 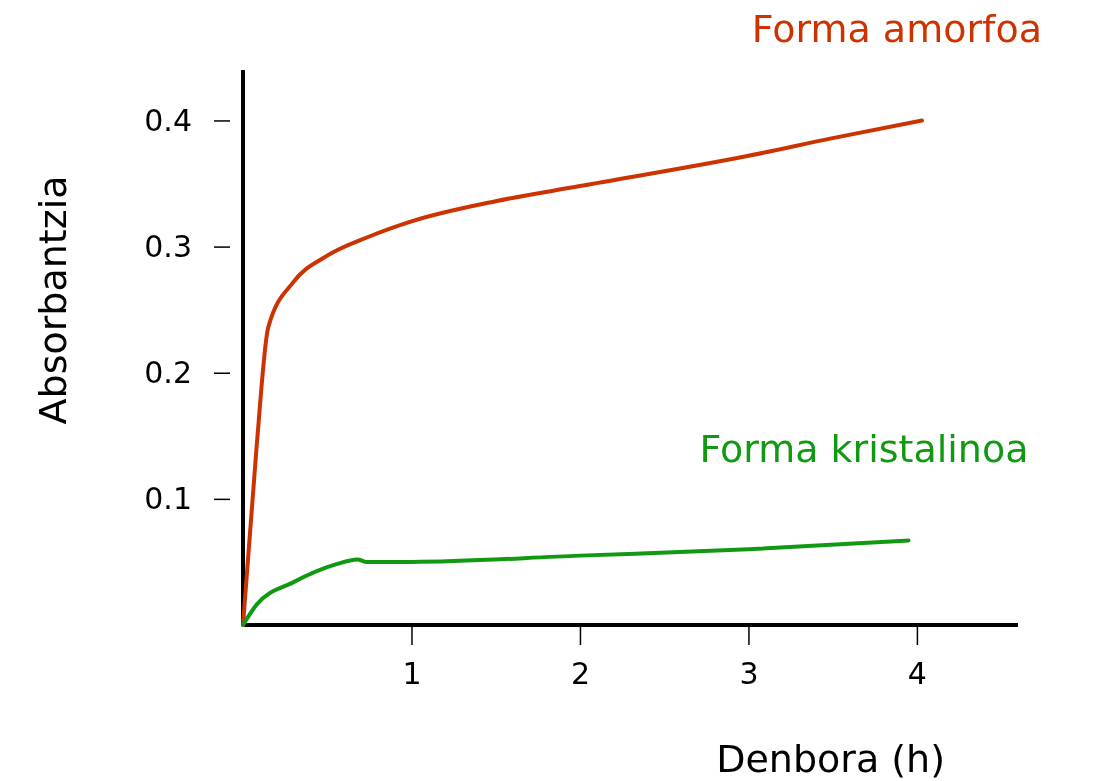 I want to click on text: Forma amorfoa, so click(x=896, y=29).